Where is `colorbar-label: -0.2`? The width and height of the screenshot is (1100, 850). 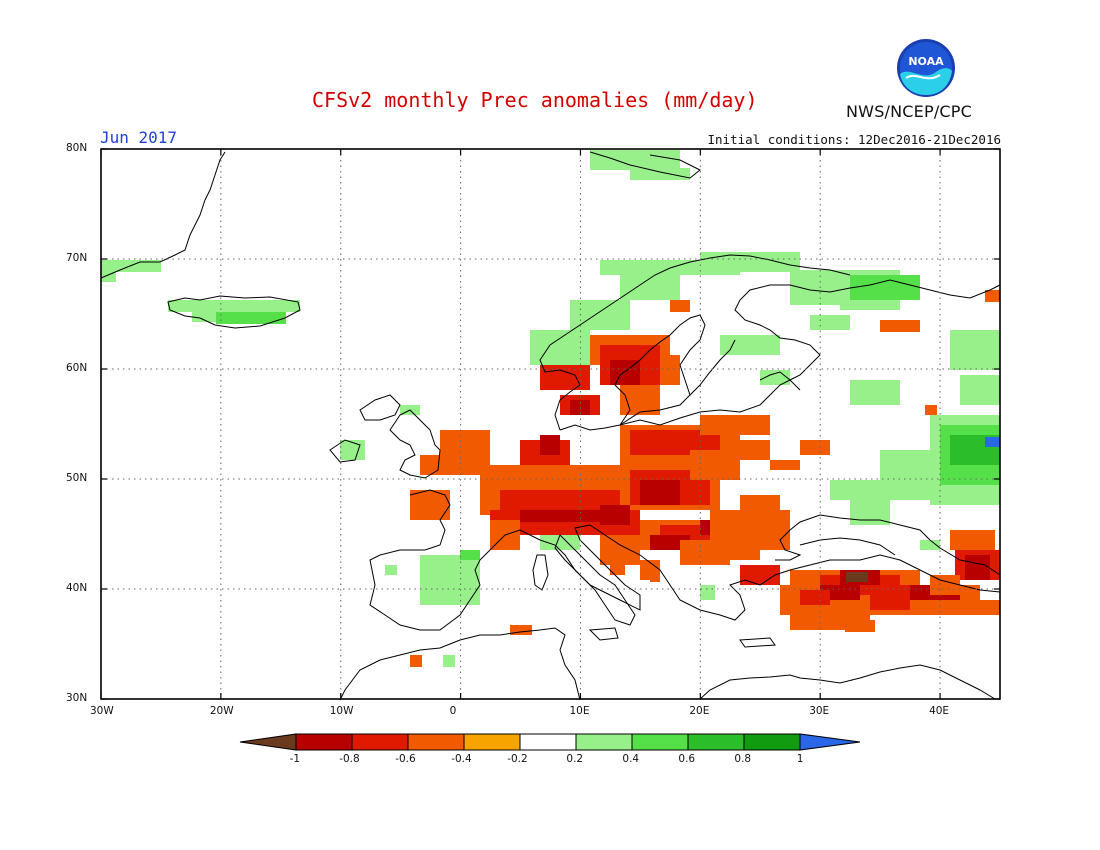
colorbar-label: -0.2 is located at coordinates (517, 759).